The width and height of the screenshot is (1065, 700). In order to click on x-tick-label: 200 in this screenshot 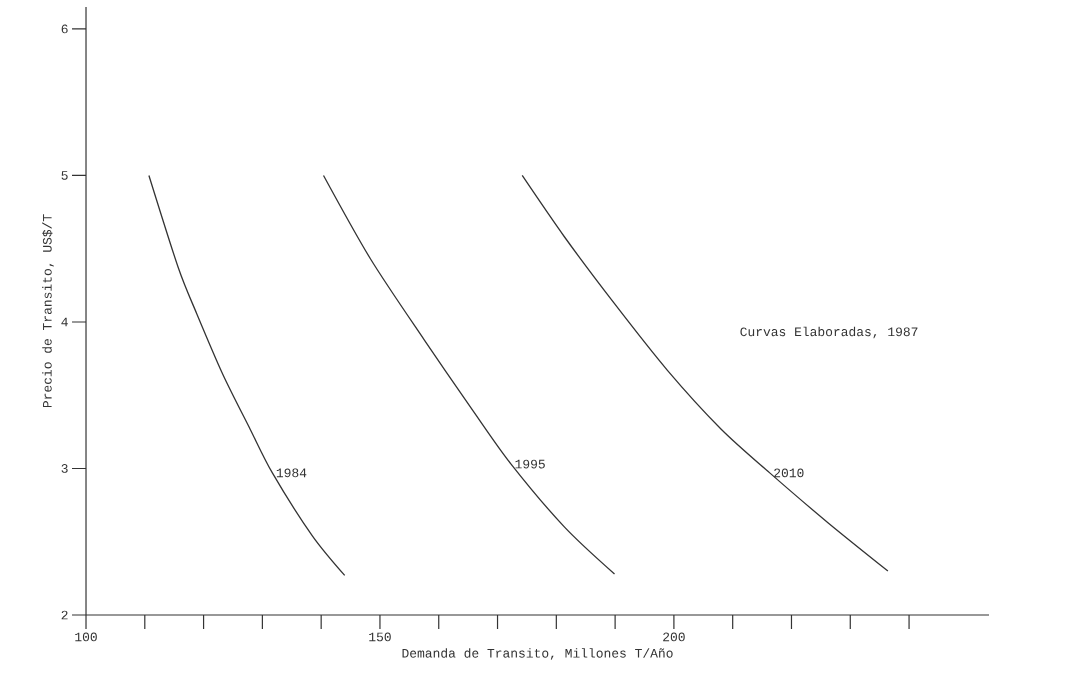, I will do `click(674, 637)`.